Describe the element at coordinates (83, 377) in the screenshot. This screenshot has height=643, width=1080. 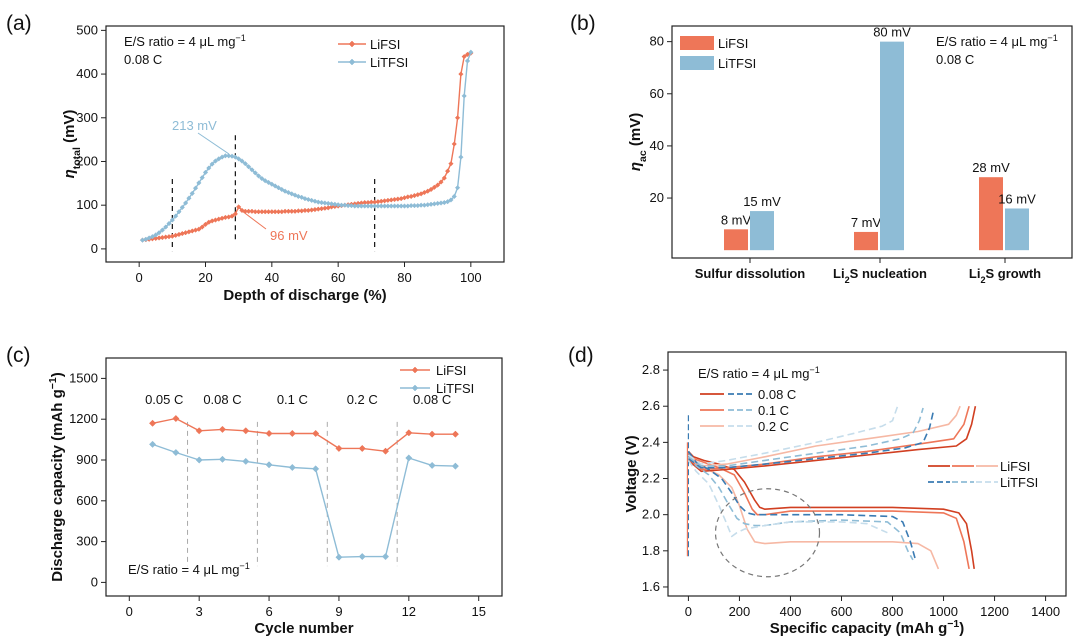
I see `y-tick-label: 1500` at that location.